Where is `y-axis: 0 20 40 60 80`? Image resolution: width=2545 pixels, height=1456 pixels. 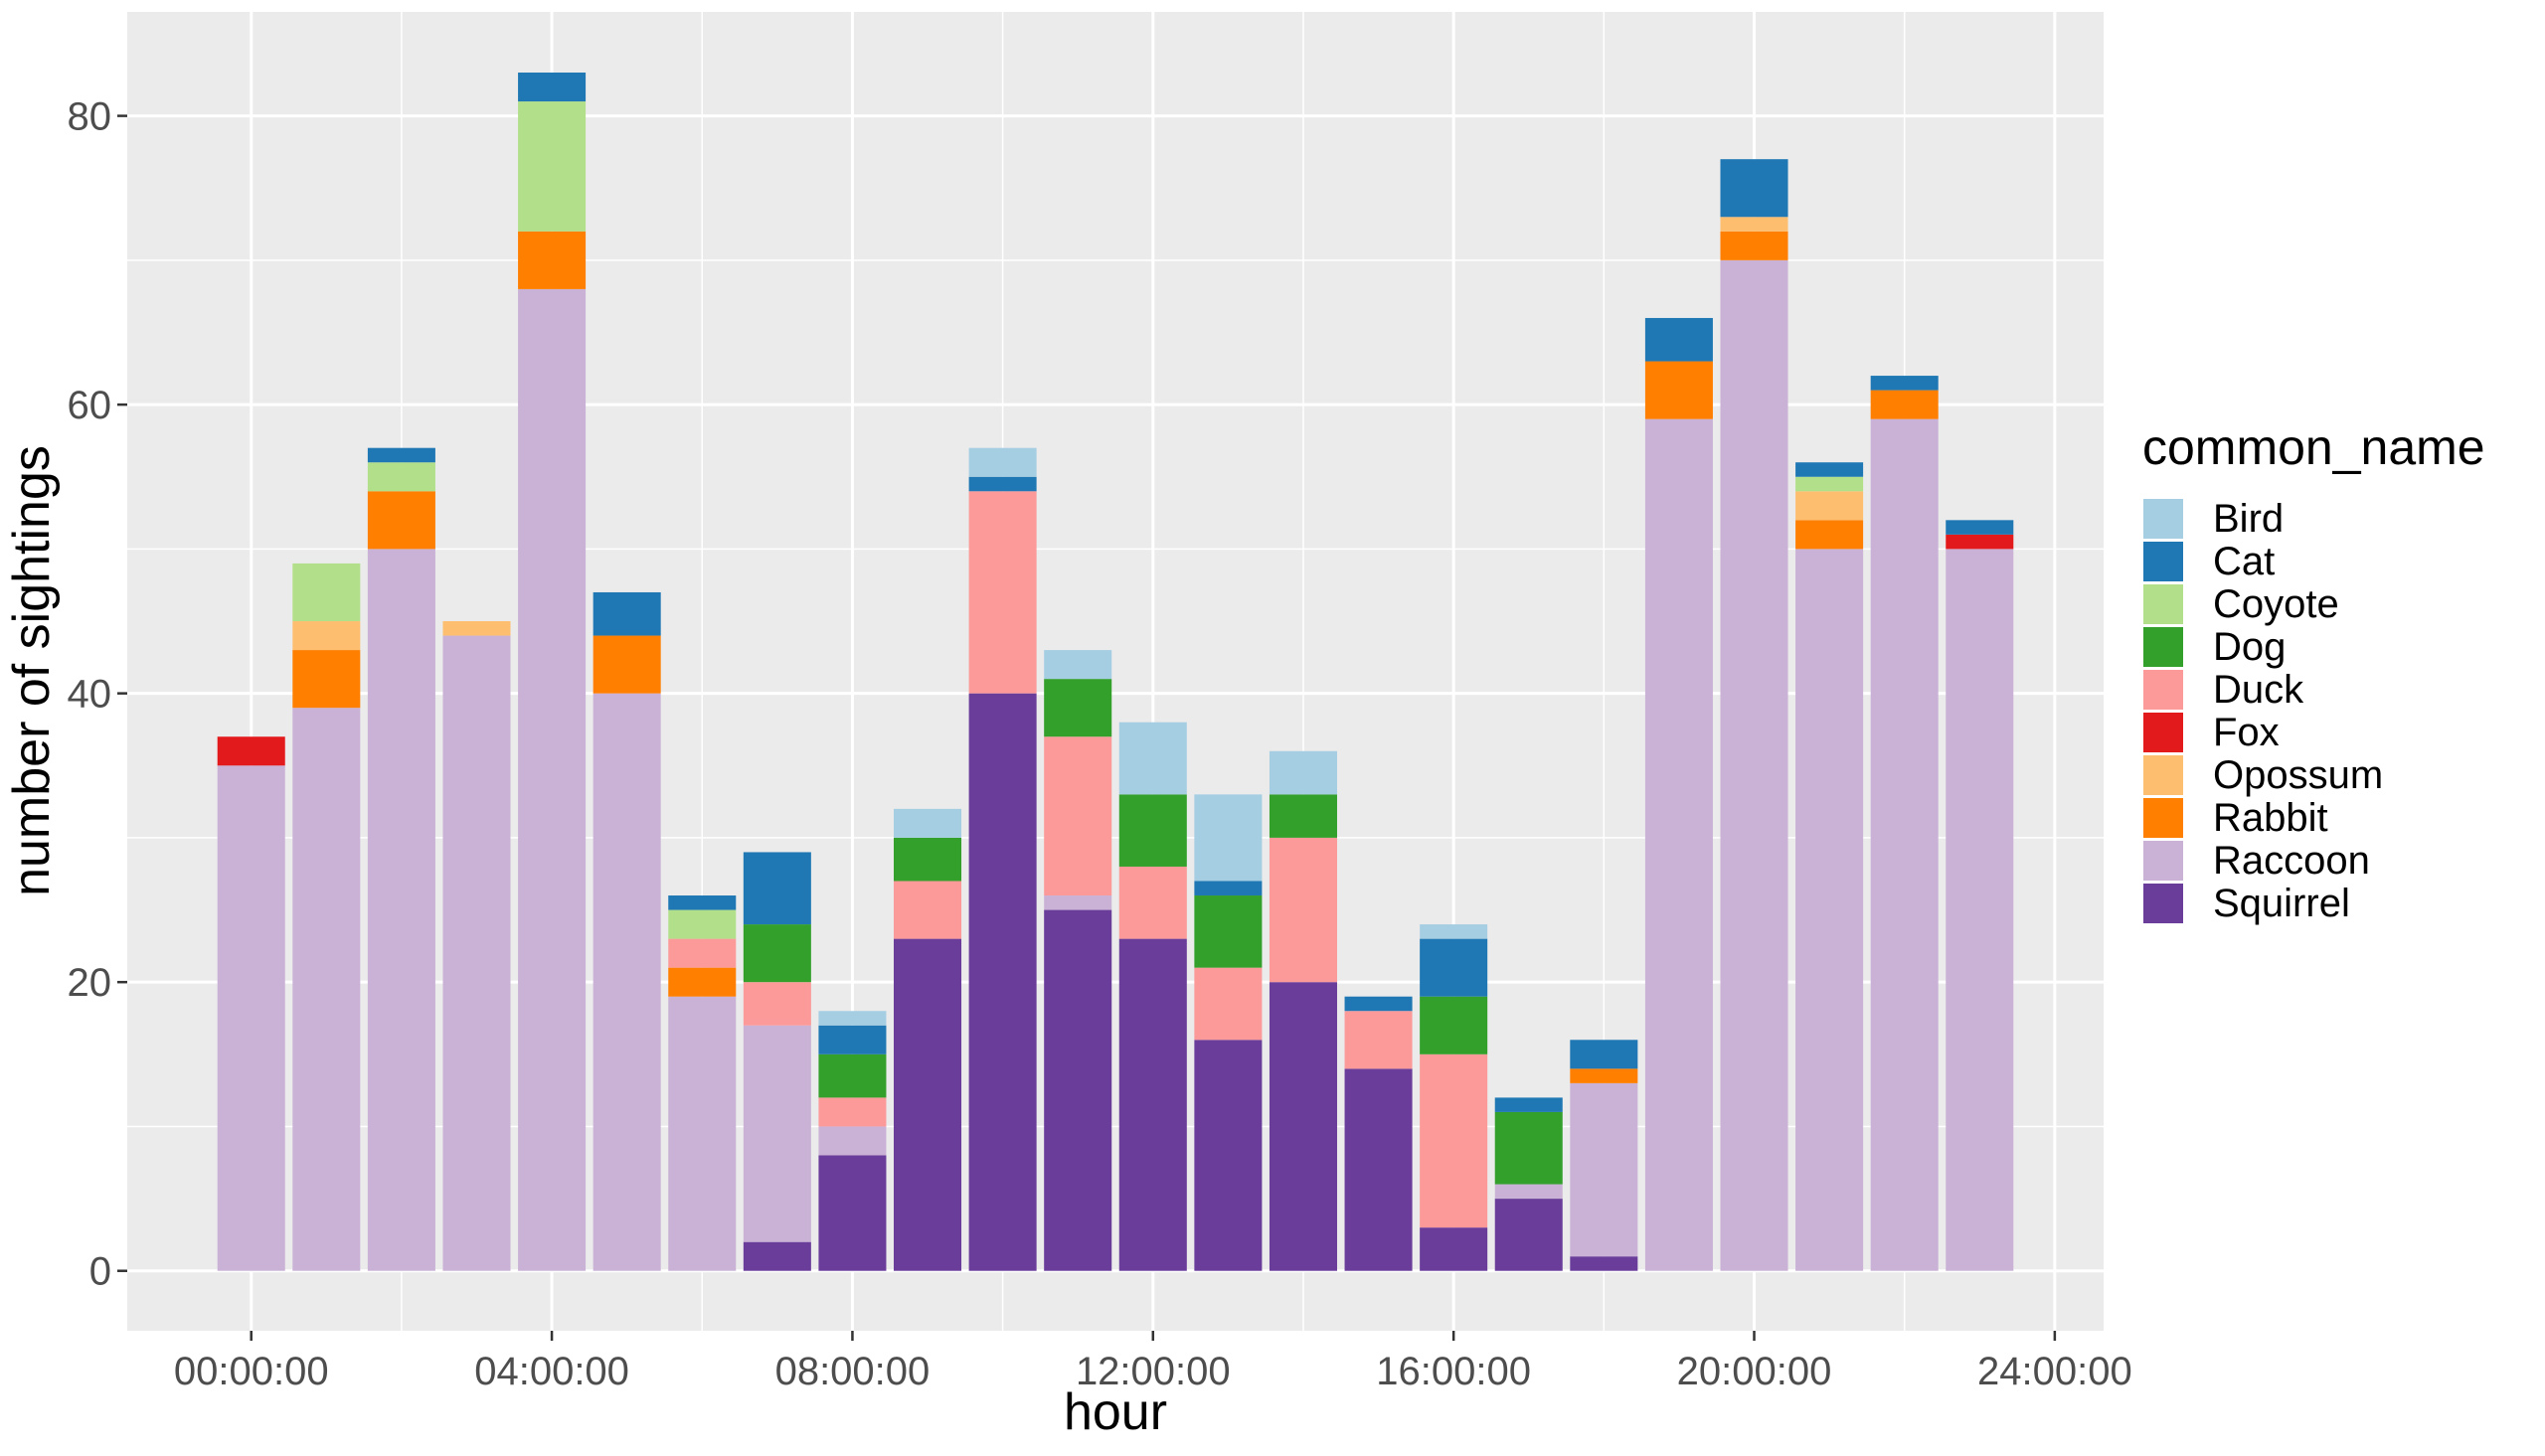
y-axis: 0 20 40 60 80 is located at coordinates (97, 694).